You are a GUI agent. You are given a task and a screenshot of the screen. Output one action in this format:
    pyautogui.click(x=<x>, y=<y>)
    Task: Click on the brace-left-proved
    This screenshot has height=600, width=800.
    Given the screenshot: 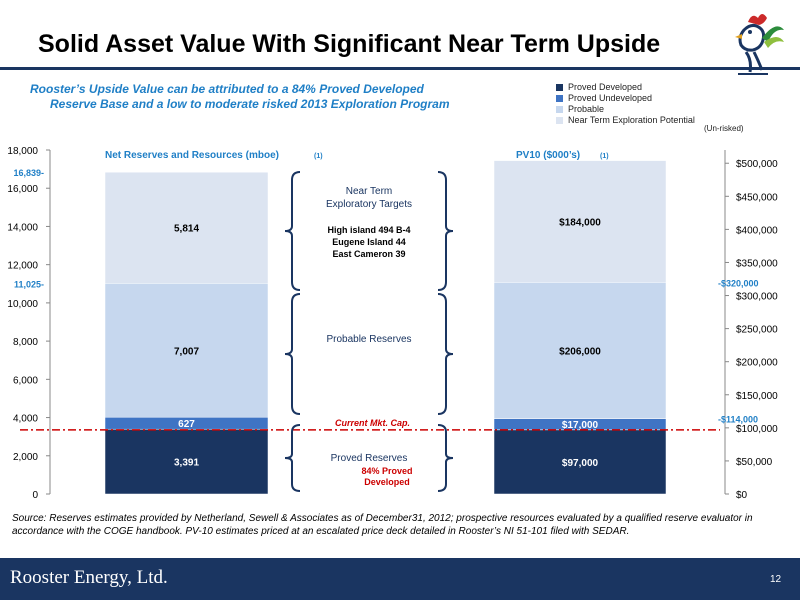 What is the action you would take?
    pyautogui.click(x=292, y=458)
    